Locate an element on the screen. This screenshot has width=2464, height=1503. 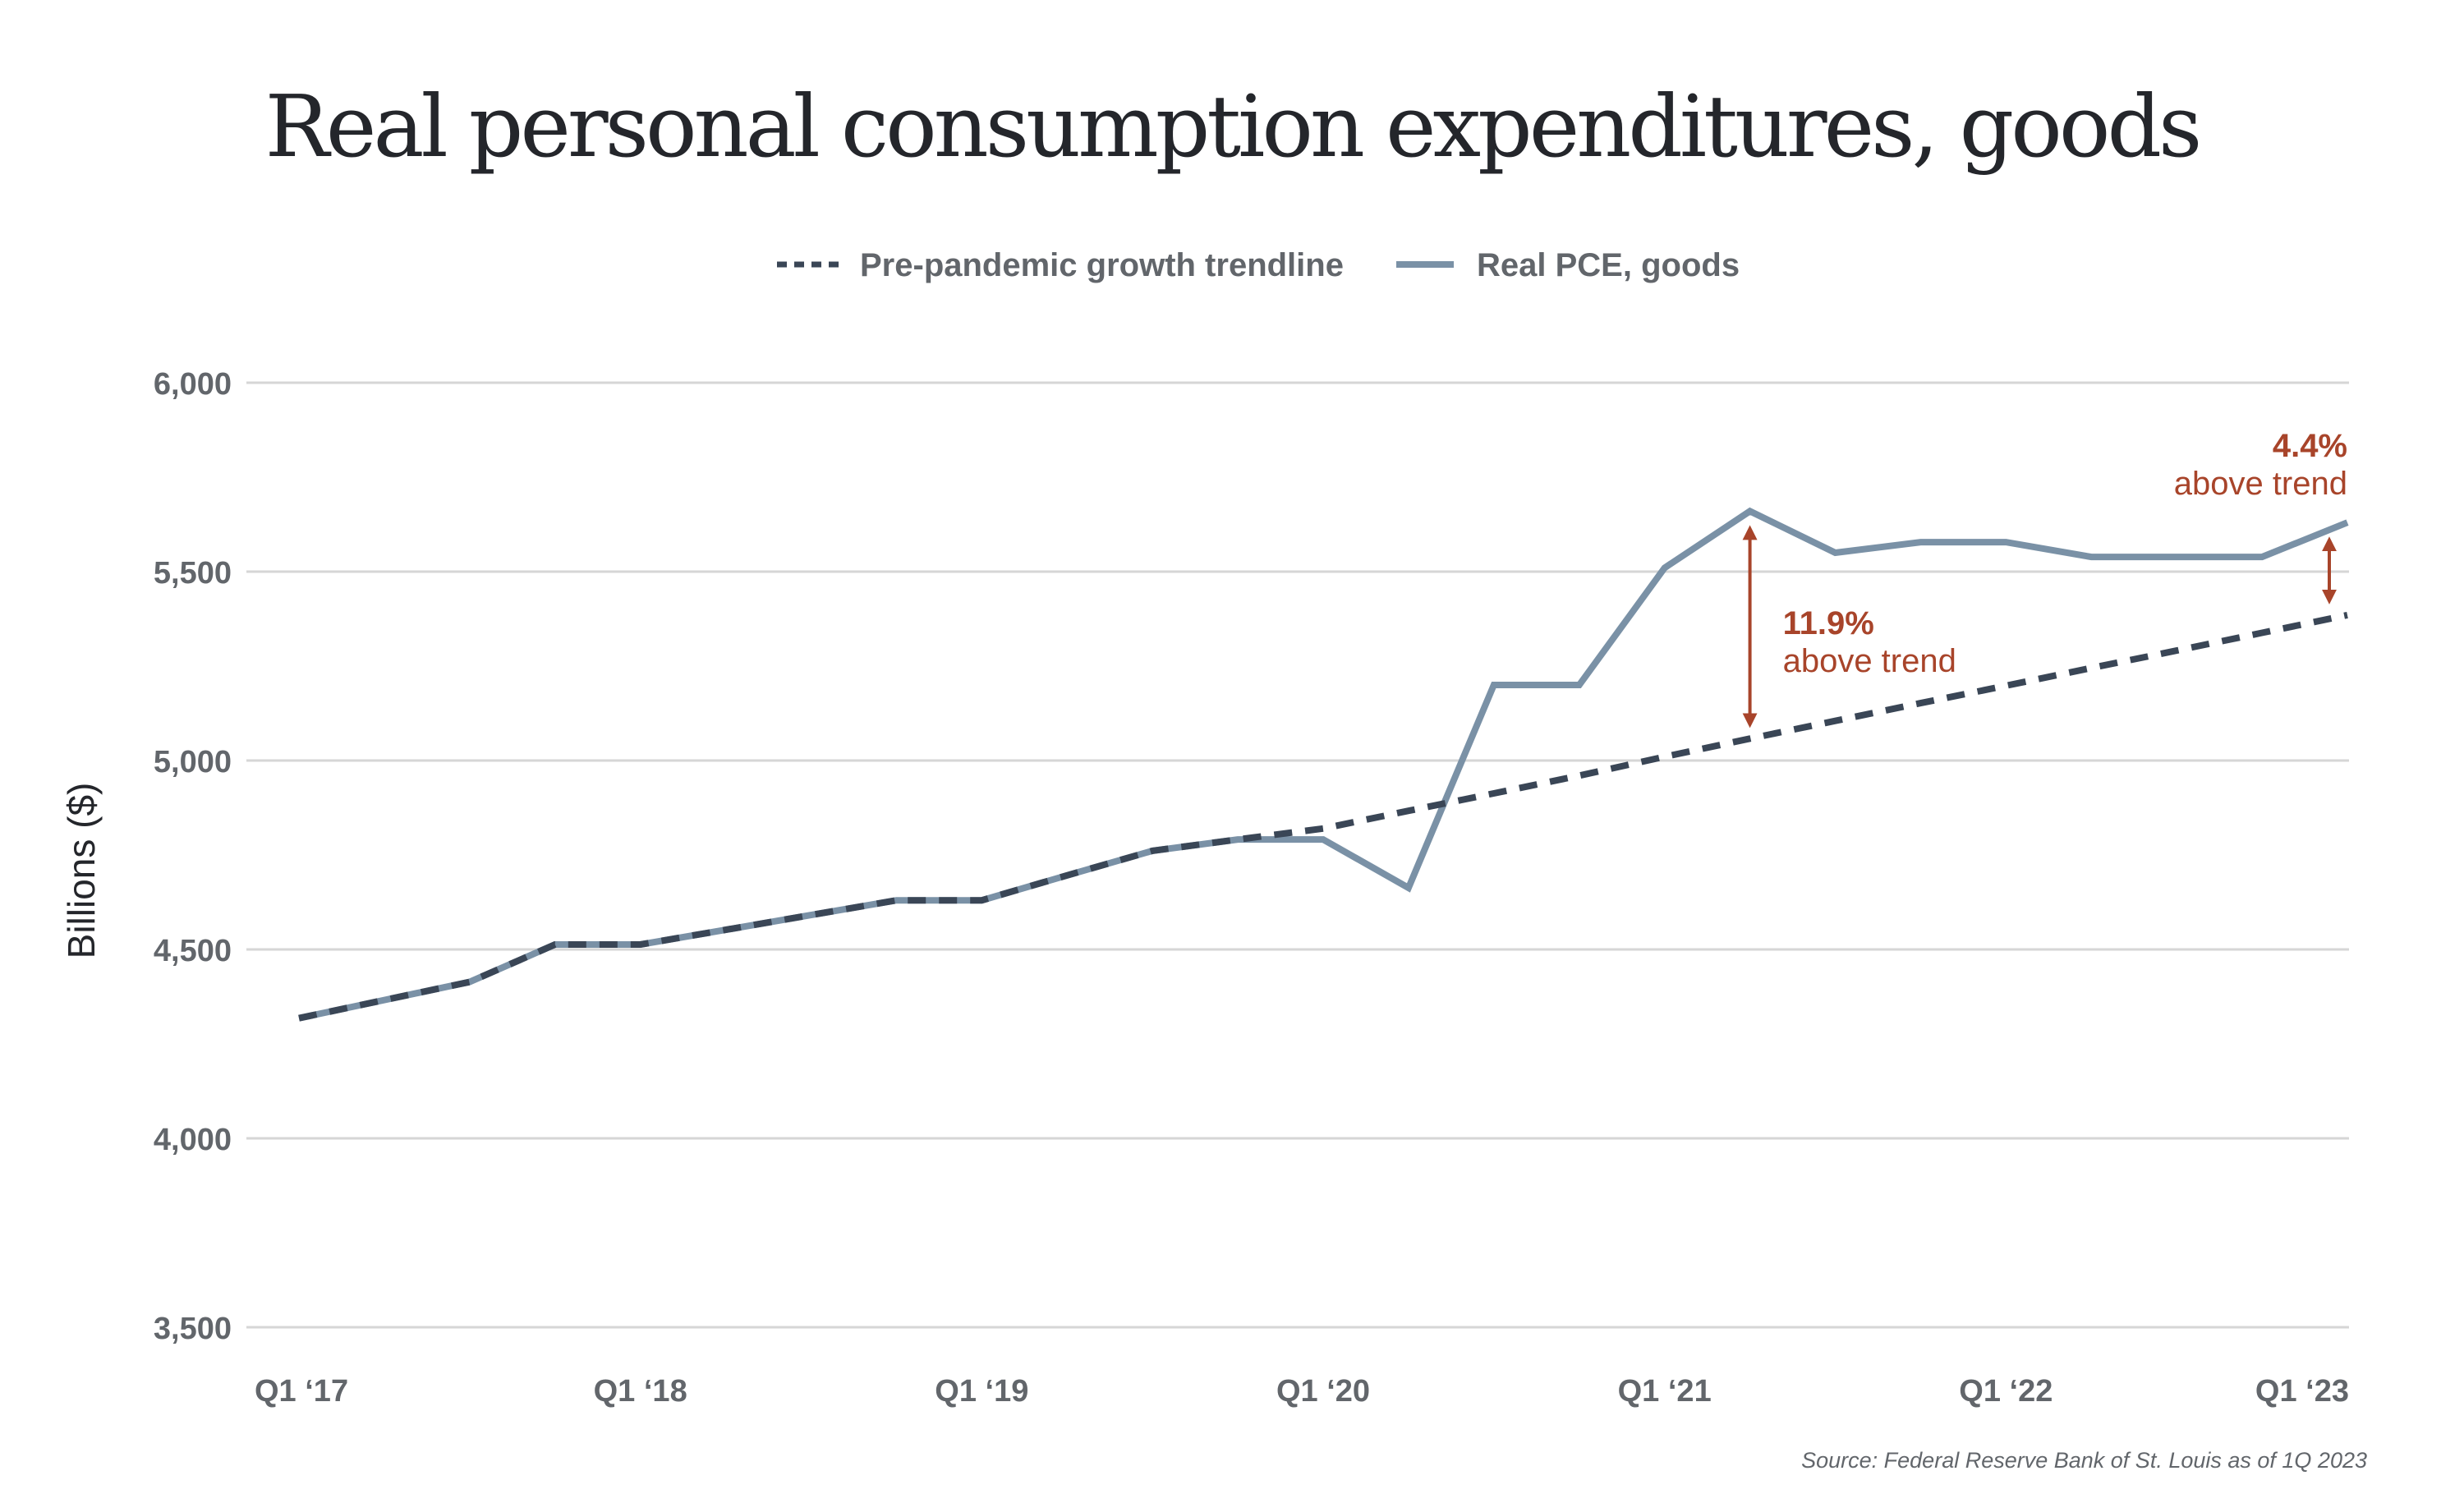
y-tick-label: 6,000 is located at coordinates (193, 384).